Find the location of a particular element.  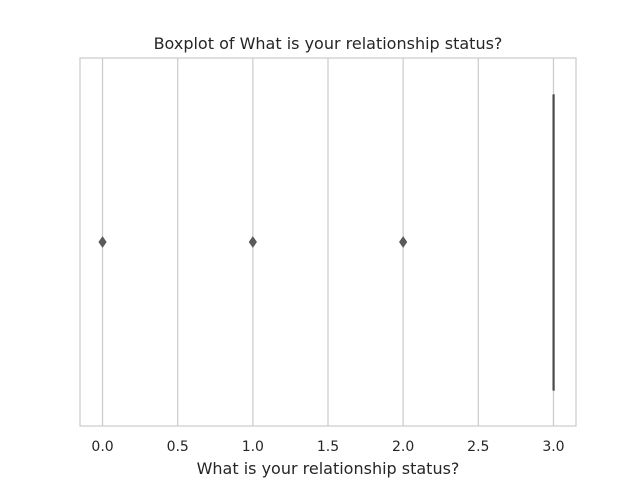

x-tick-label: 1.0 is located at coordinates (253, 447).